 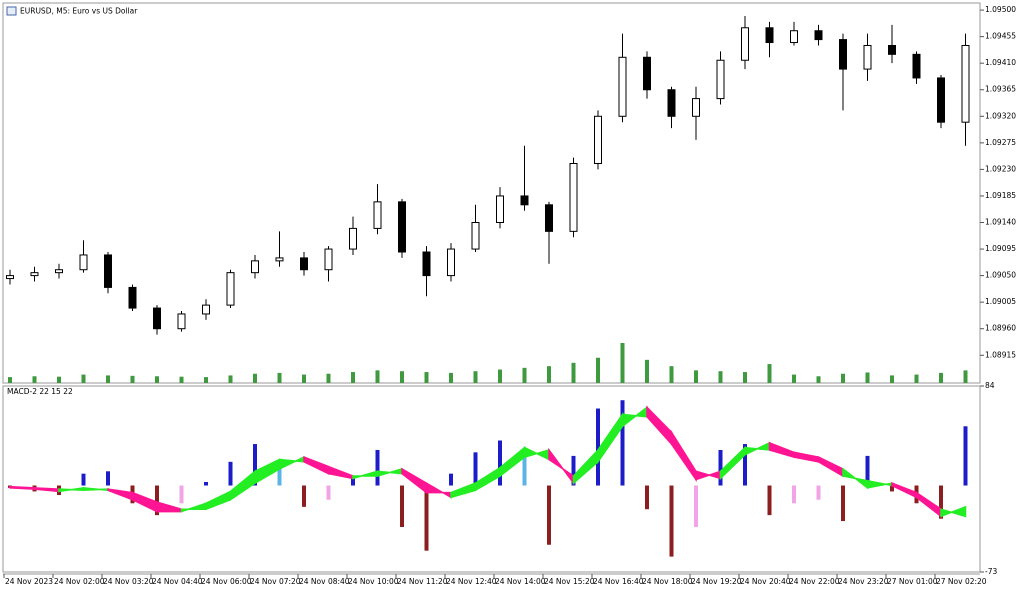 What do you see at coordinates (716, 581) in the screenshot?
I see `x-tick-label: 24 Nov 19:20` at bounding box center [716, 581].